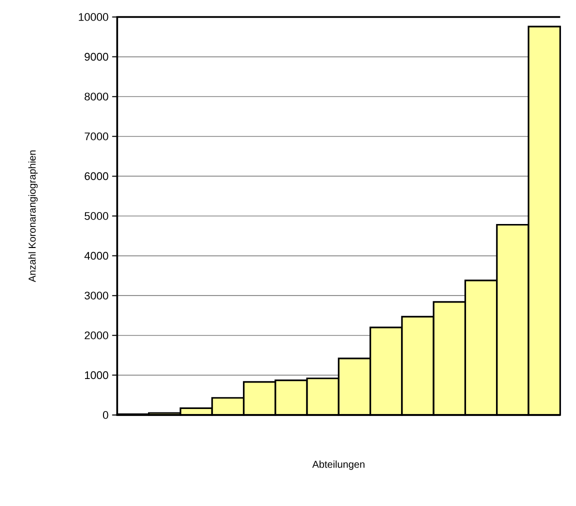  Describe the element at coordinates (96, 96) in the screenshot. I see `y-tick-label: 8000` at that location.